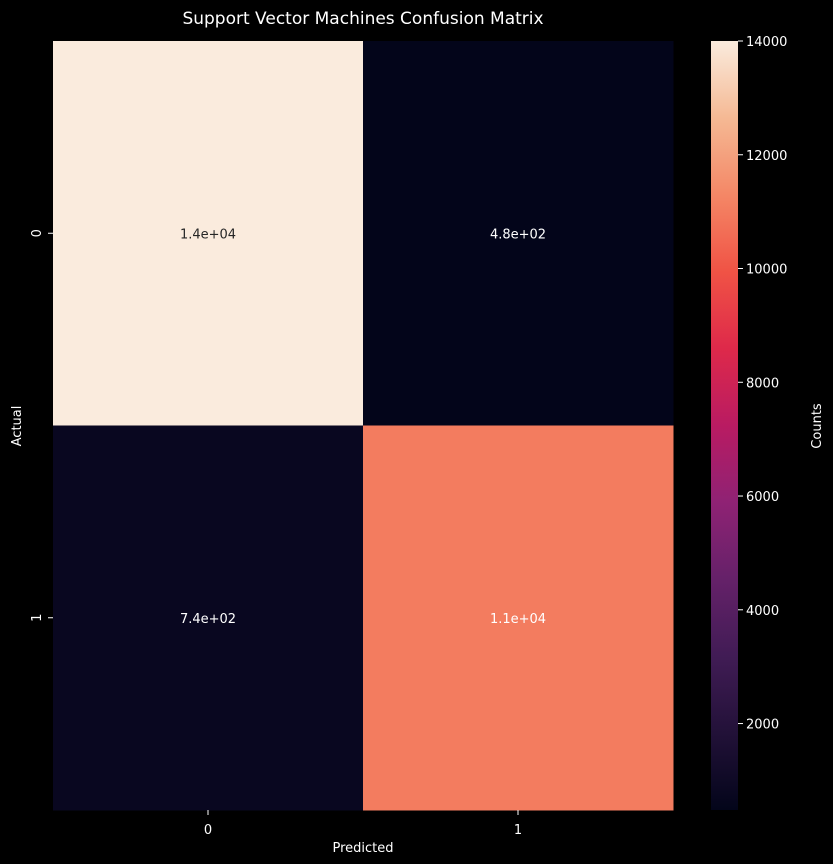 The image size is (833, 864). I want to click on cell-label-0-0: 1.4e+04, so click(208, 234).